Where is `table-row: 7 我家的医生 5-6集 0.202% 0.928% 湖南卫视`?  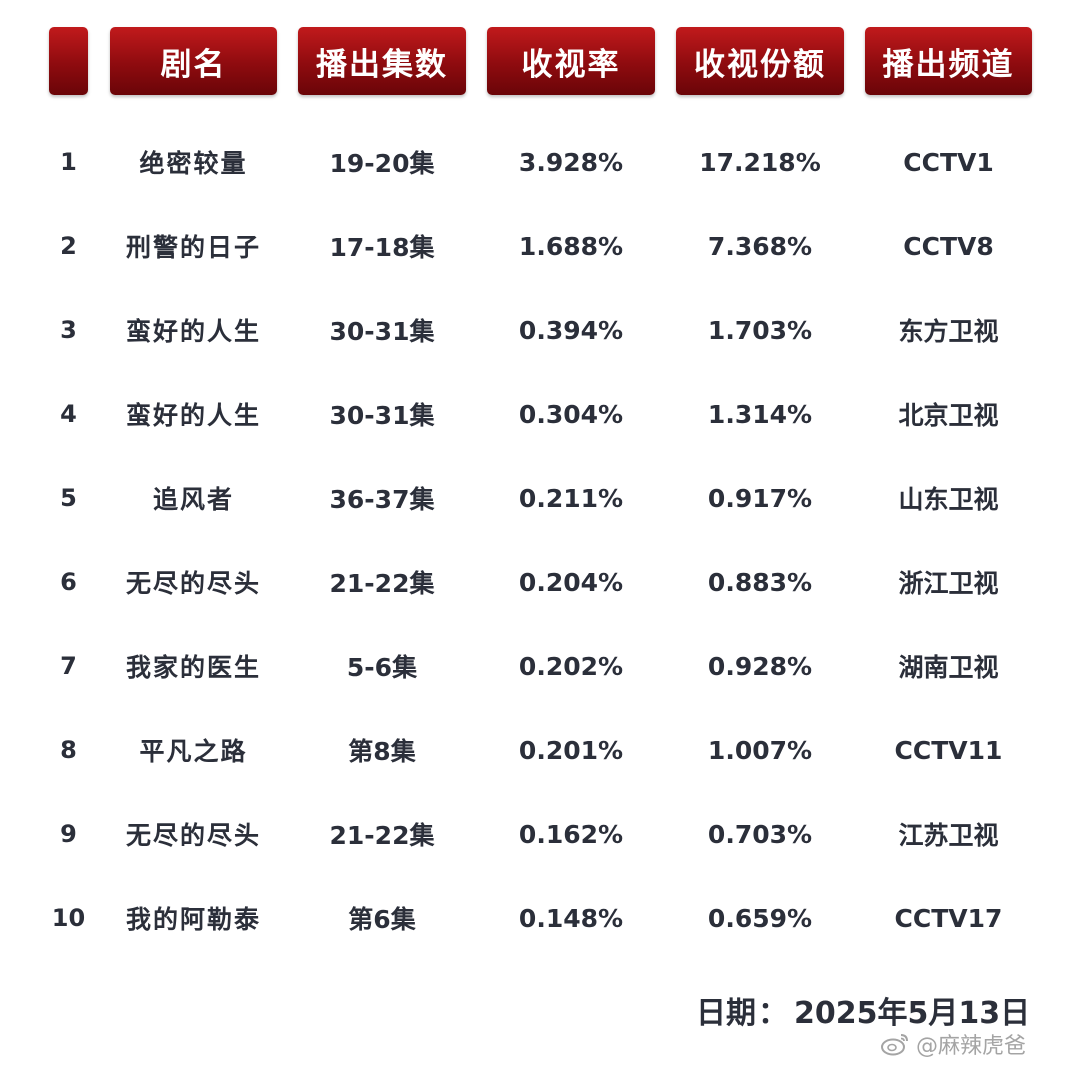
table-row: 7 我家的医生 5-6集 0.202% 0.928% 湖南卫视 is located at coordinates (540, 666).